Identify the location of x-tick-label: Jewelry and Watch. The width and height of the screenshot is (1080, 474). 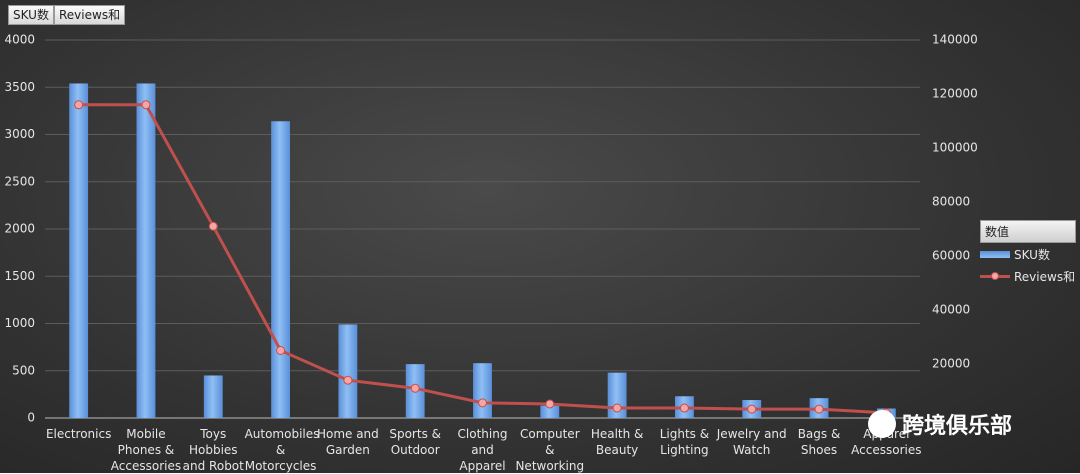
(751, 442).